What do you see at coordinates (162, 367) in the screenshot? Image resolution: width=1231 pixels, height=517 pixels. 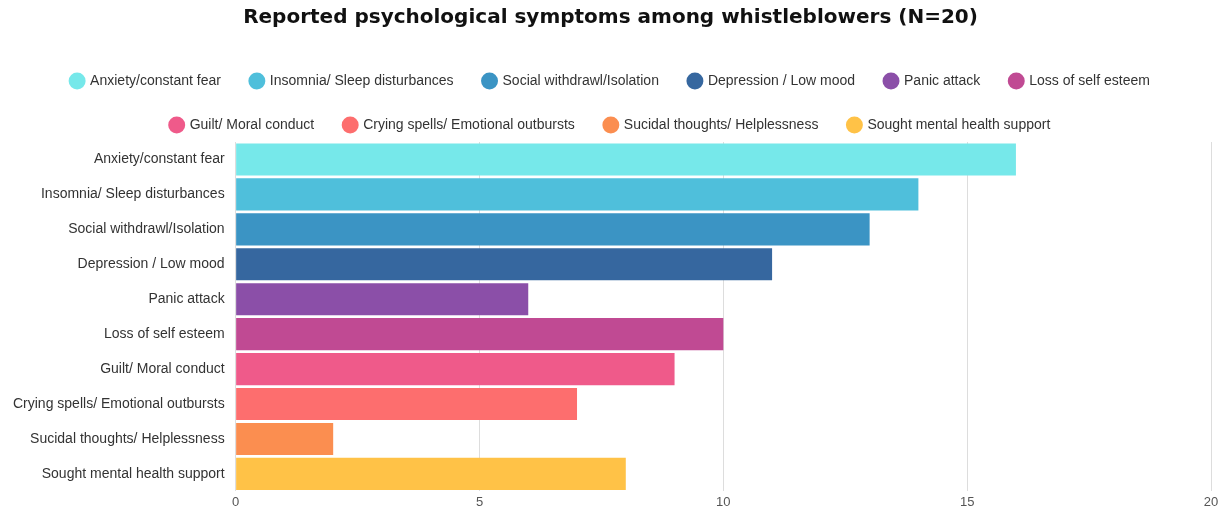 I see `y-tick-label: Guilt/ Moral conduct` at bounding box center [162, 367].